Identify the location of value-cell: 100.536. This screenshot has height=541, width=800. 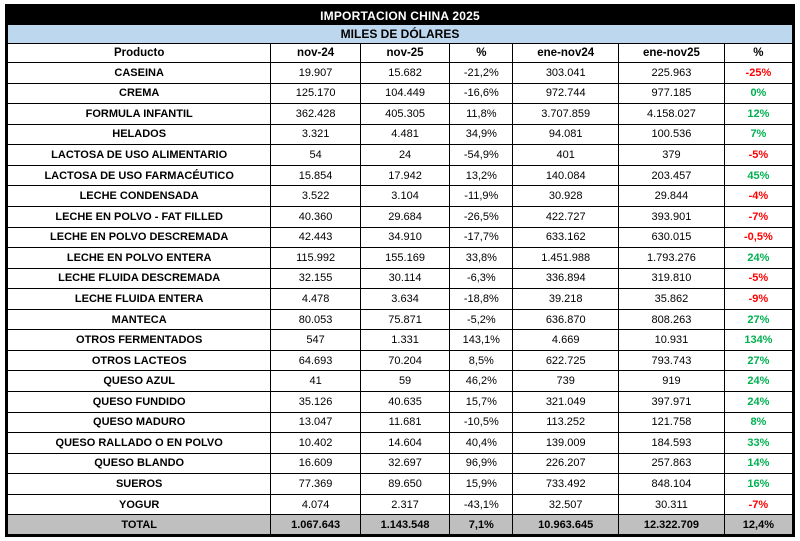
(671, 134).